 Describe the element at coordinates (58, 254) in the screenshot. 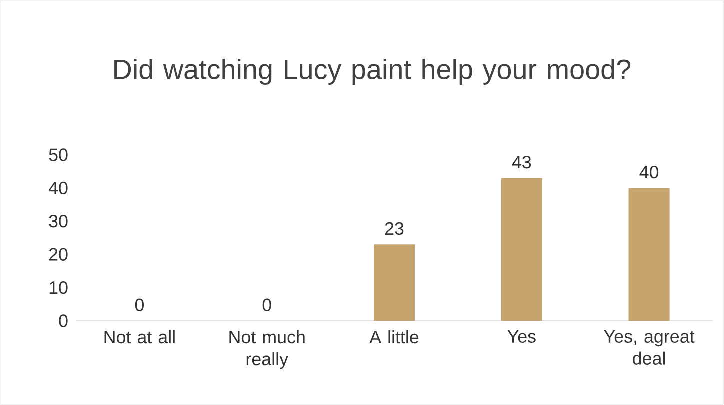

I see `y-tick-label: 20` at that location.